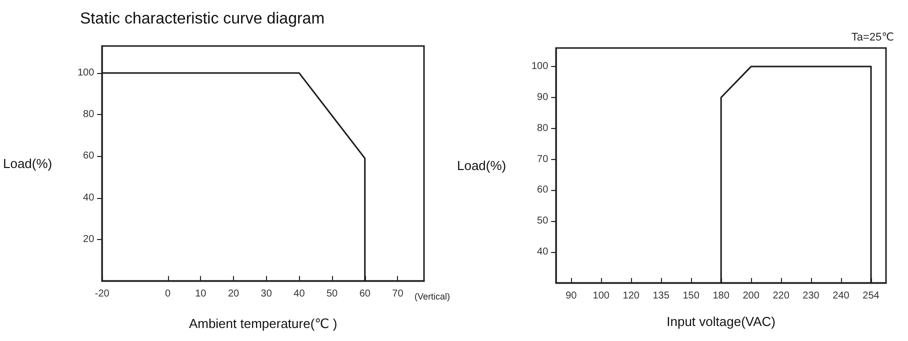 This screenshot has width=908, height=341. What do you see at coordinates (300, 294) in the screenshot?
I see `x-tick-label: 40` at bounding box center [300, 294].